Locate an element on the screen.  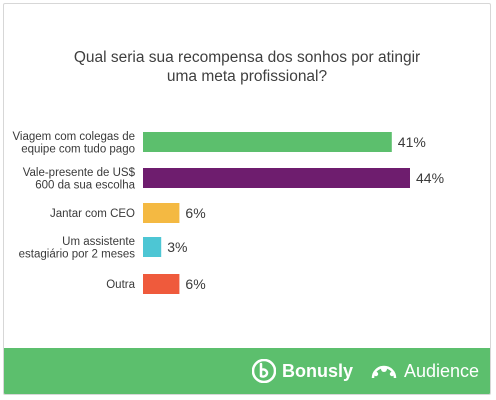
chart-title-line-2: uma meta profissional? is located at coordinates (247, 76).